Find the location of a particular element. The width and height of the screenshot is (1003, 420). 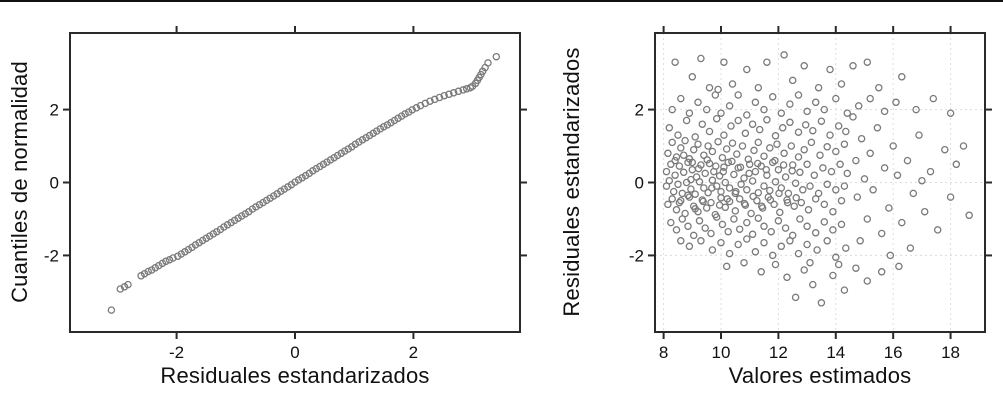

qq-y-axis-label: Cuantiles de normalidad is located at coordinates (19, 182).